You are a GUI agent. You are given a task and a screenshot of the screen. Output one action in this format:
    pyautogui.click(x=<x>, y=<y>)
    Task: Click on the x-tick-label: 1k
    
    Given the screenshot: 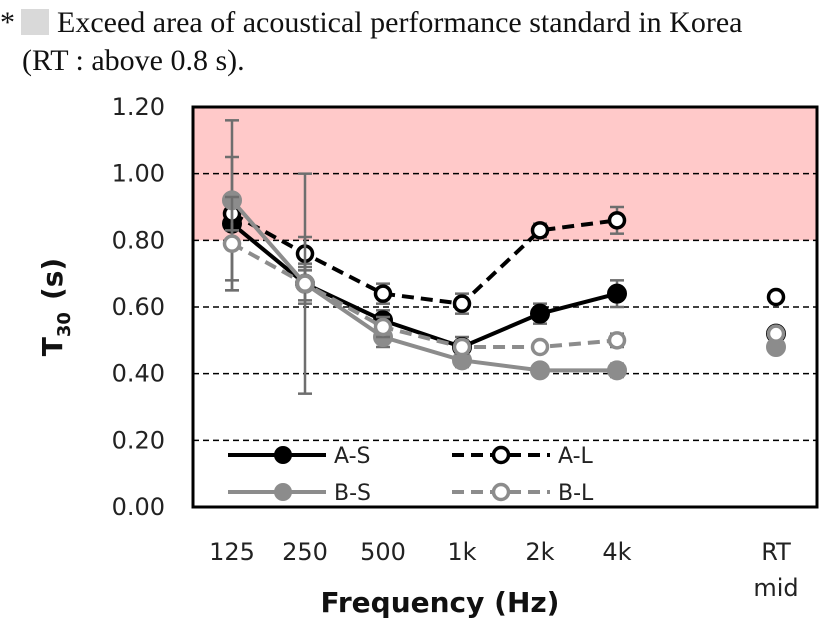 What is the action you would take?
    pyautogui.click(x=461, y=552)
    